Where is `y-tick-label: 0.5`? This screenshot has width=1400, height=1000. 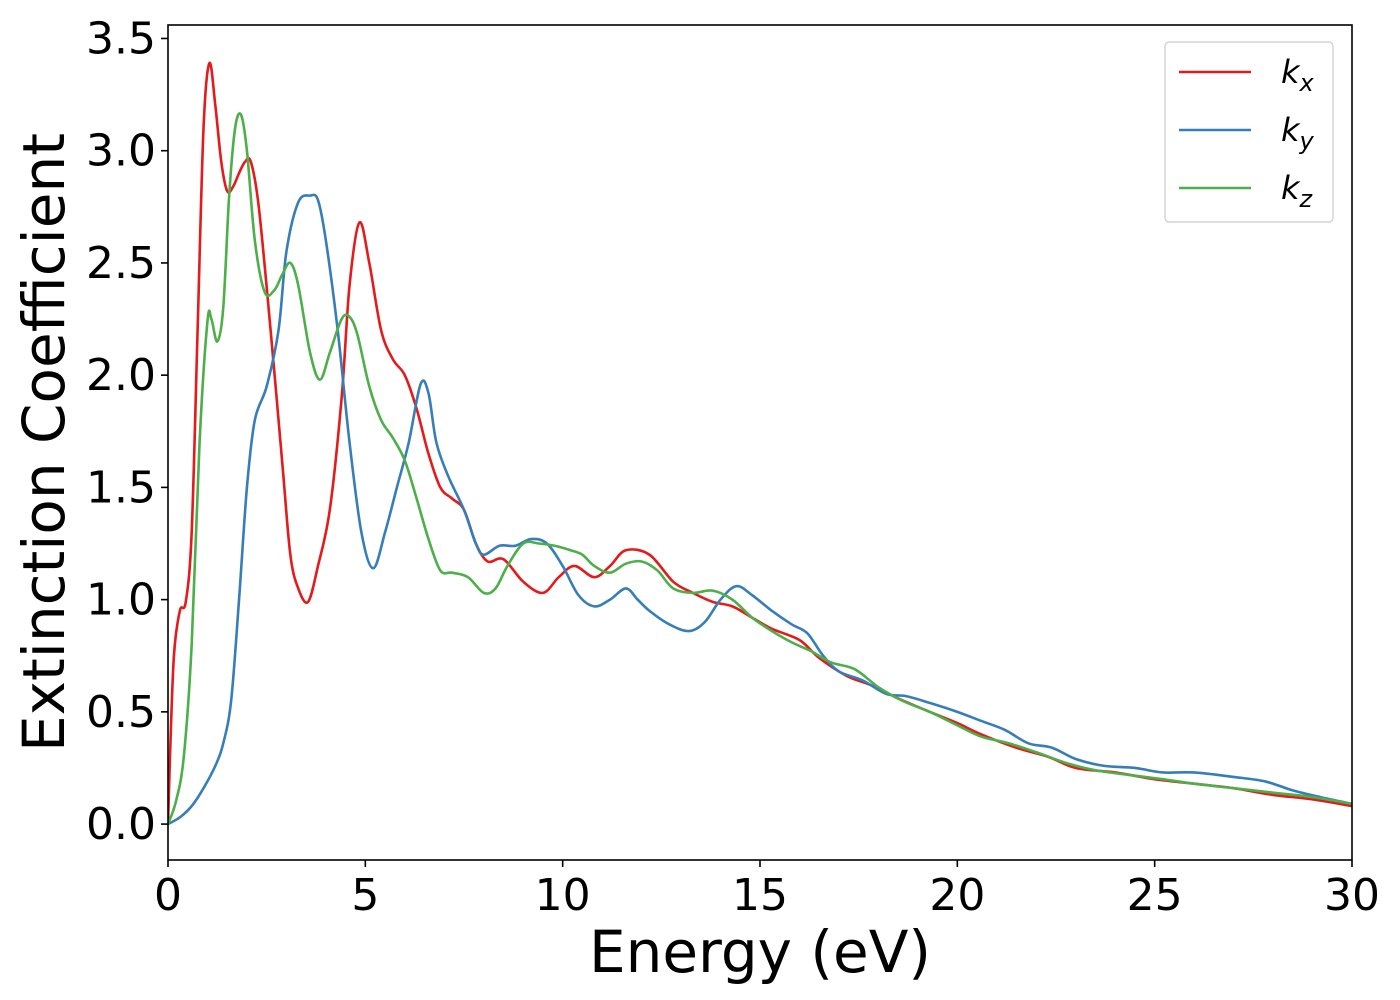 y-tick-label: 0.5 is located at coordinates (121, 712).